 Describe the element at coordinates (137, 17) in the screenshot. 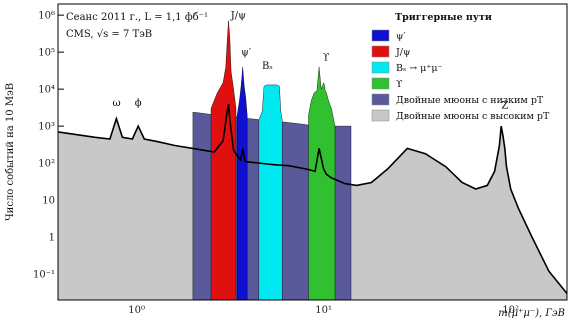

I see `info-line-0: Сеанс 2011 г., L = 1,1 фб⁻¹` at that location.